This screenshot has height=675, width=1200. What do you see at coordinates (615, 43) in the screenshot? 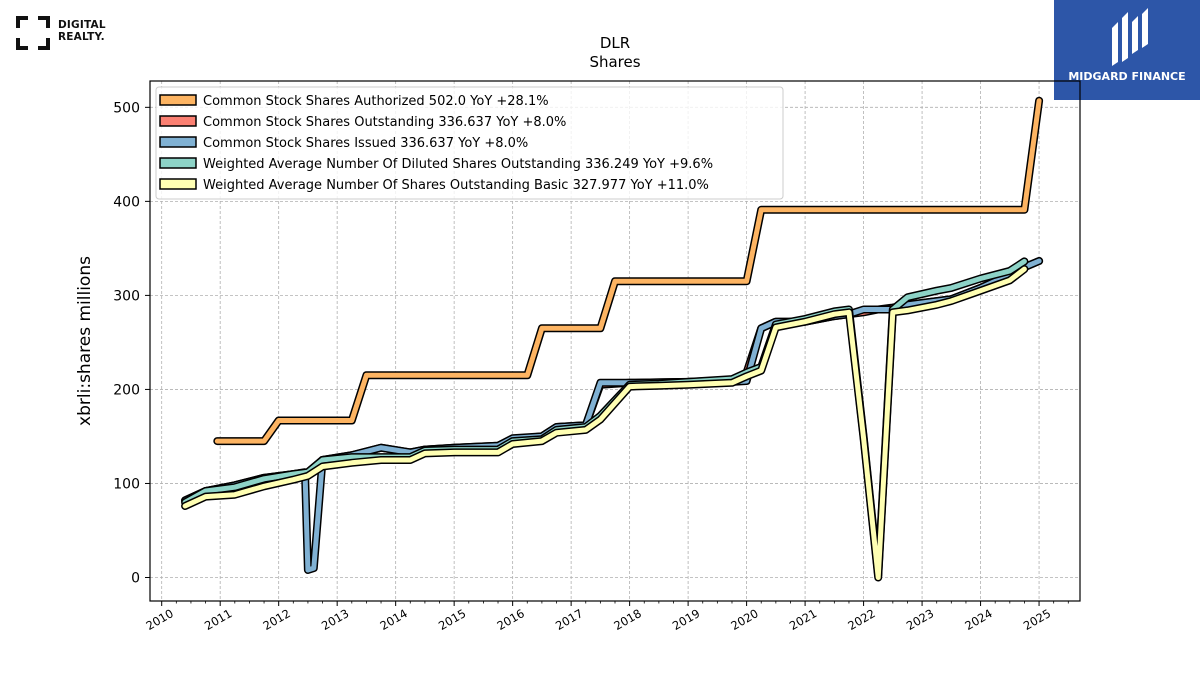
I see `chart-title: DLR` at bounding box center [615, 43].